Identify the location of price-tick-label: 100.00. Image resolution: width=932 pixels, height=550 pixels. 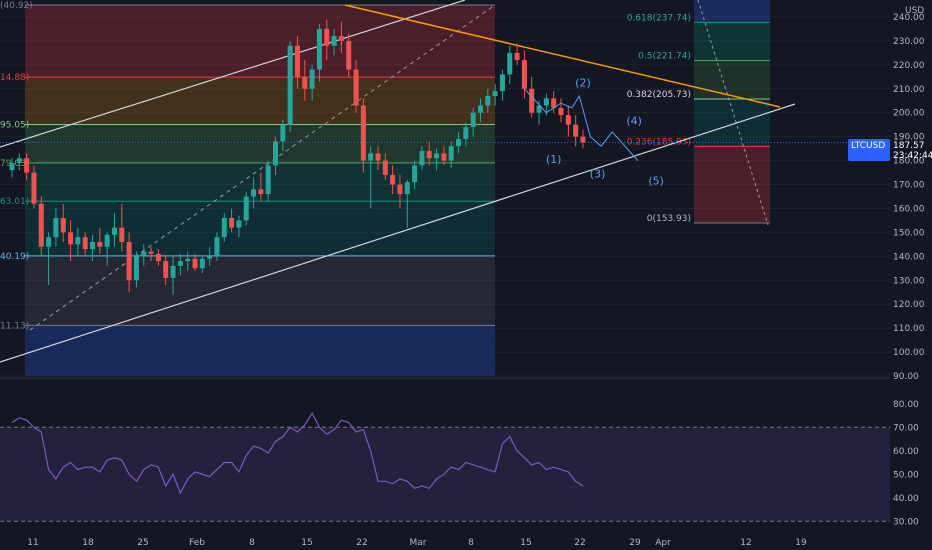
(909, 353).